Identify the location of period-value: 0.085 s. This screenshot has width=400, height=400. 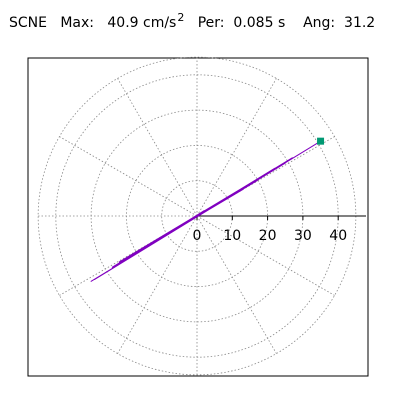
(259, 23).